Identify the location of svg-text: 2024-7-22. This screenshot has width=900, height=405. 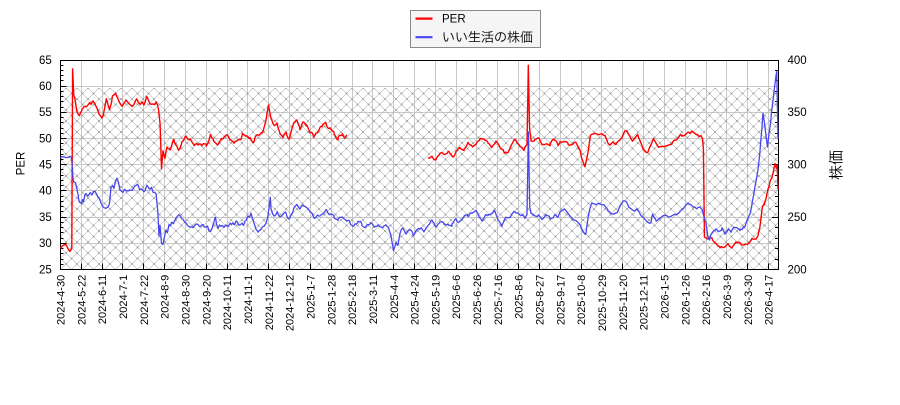
(145, 300).